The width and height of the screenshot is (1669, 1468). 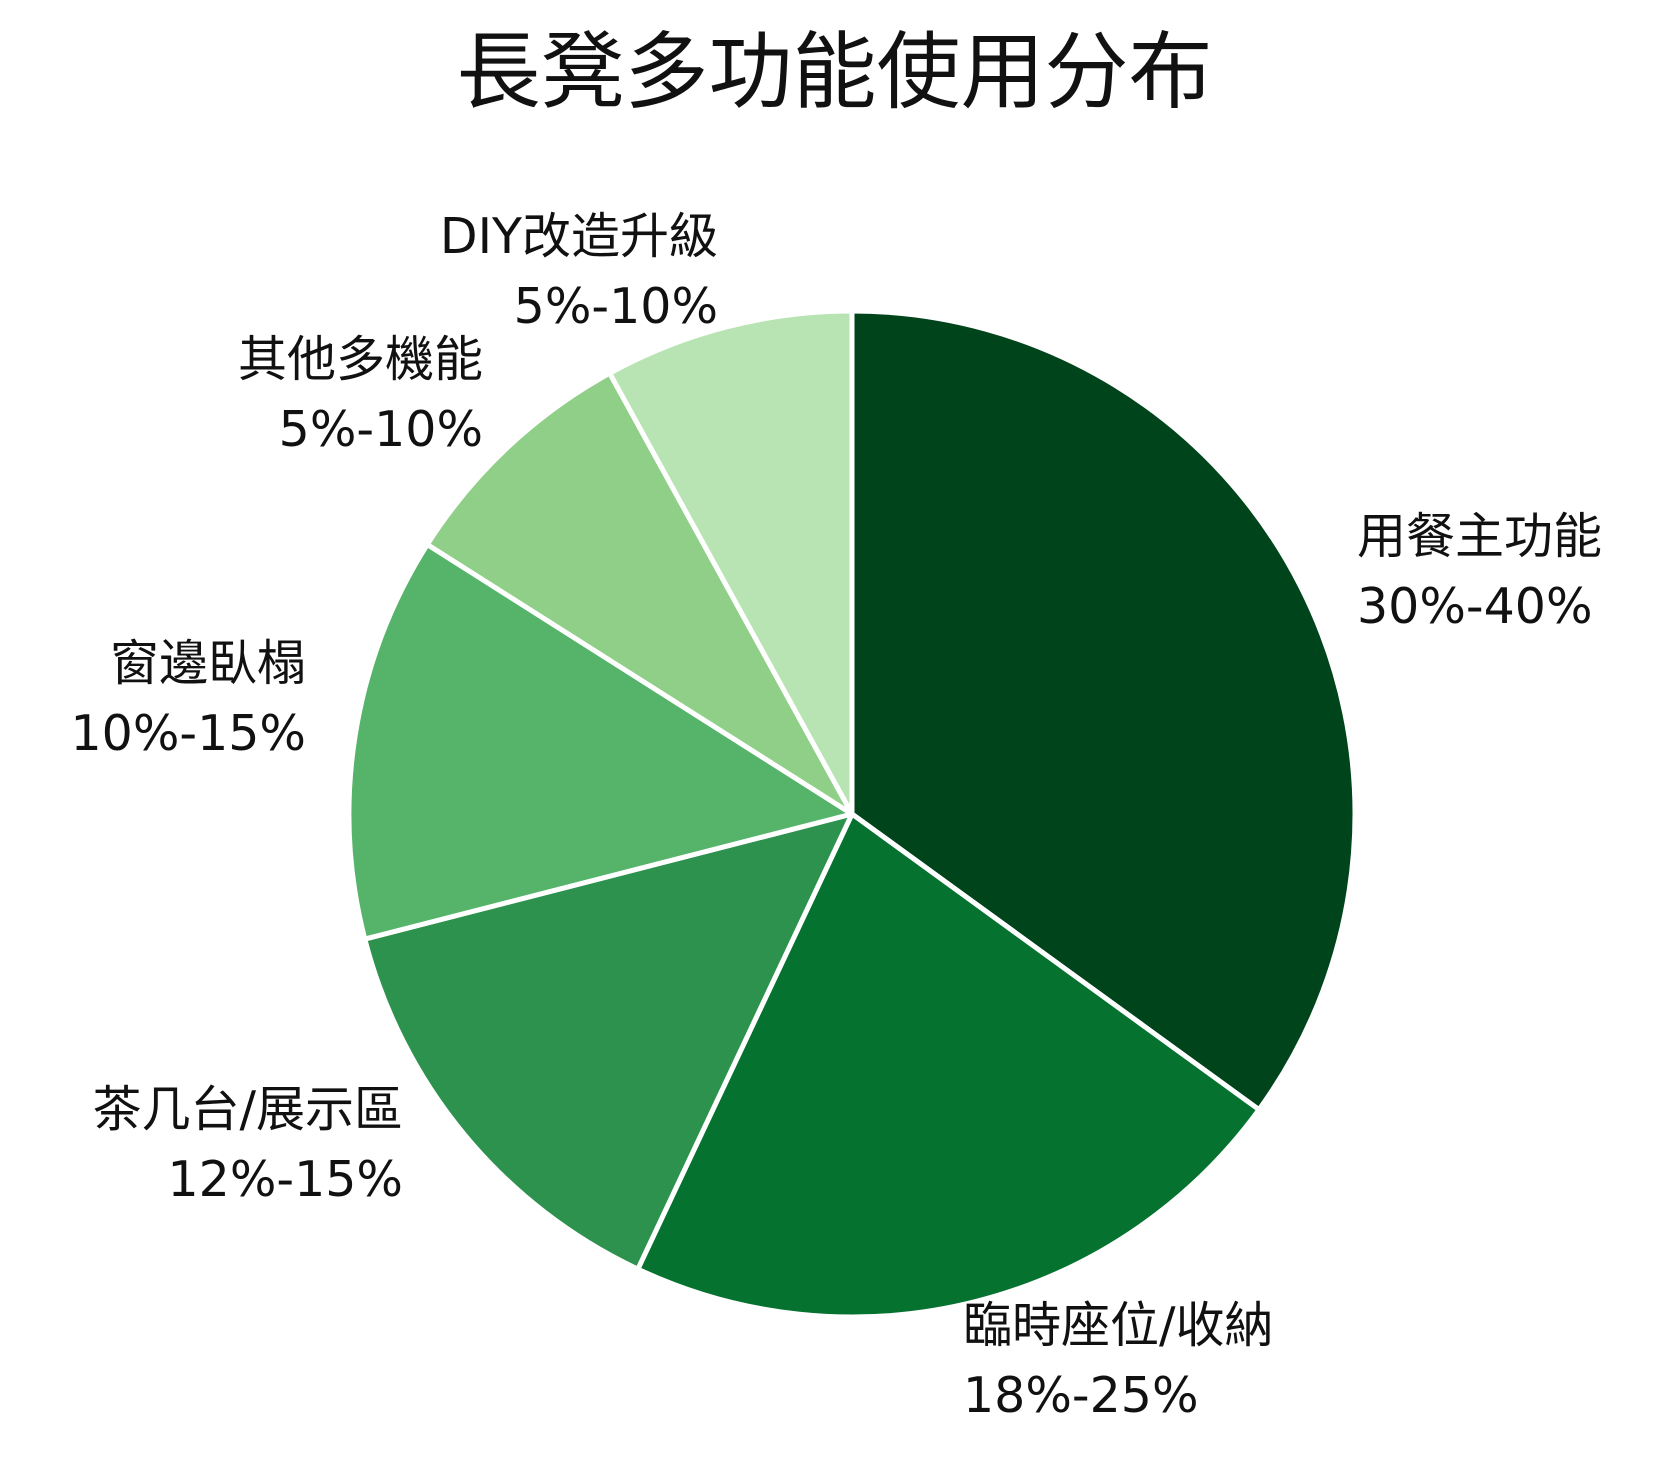 What do you see at coordinates (1081, 1395) in the screenshot?
I see `slice-range-label: 18%-25%` at bounding box center [1081, 1395].